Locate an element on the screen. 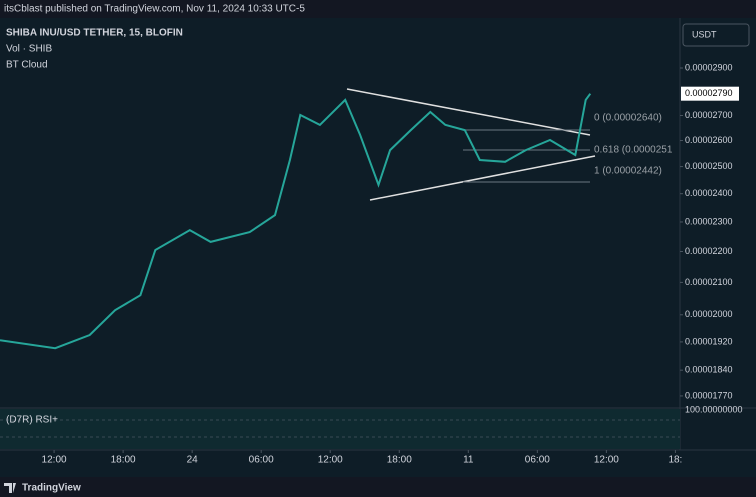 Image resolution: width=756 pixels, height=497 pixels. y-tick-label: 0.00002300 is located at coordinates (709, 221).